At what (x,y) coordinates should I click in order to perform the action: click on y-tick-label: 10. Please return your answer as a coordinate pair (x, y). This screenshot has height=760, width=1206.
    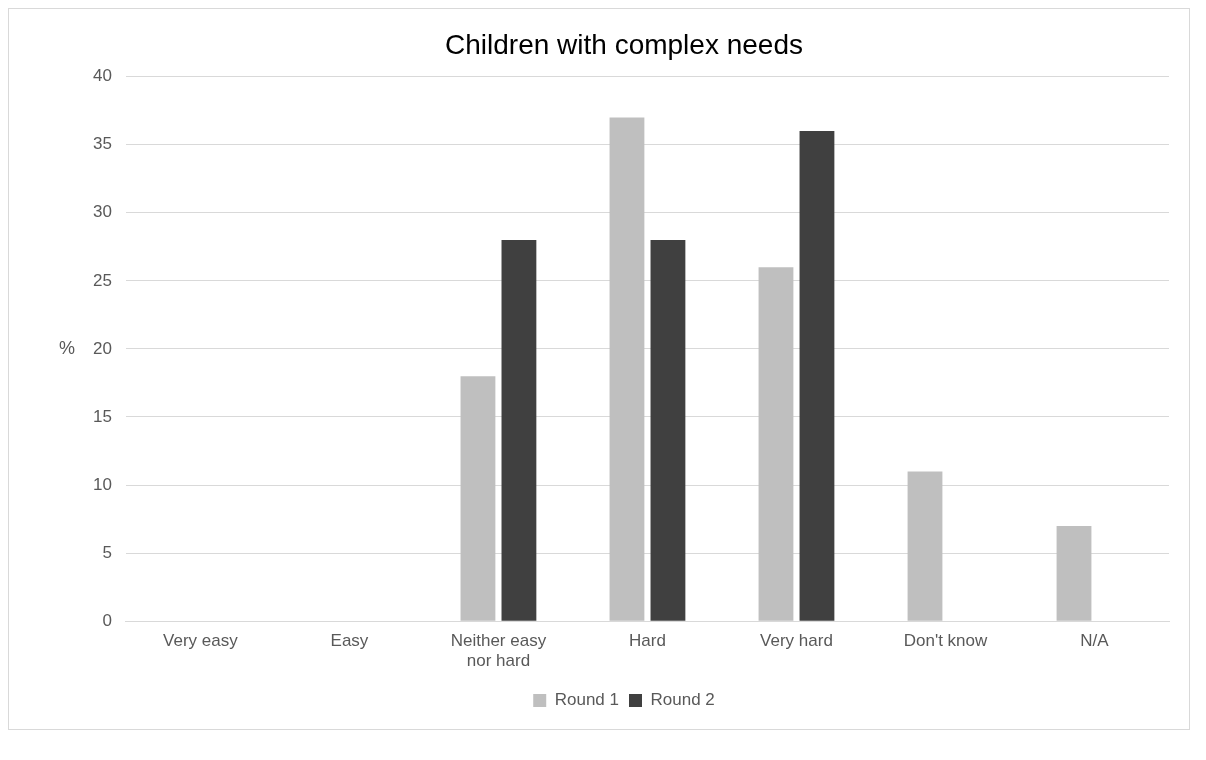
    Looking at the image, I should click on (102, 484).